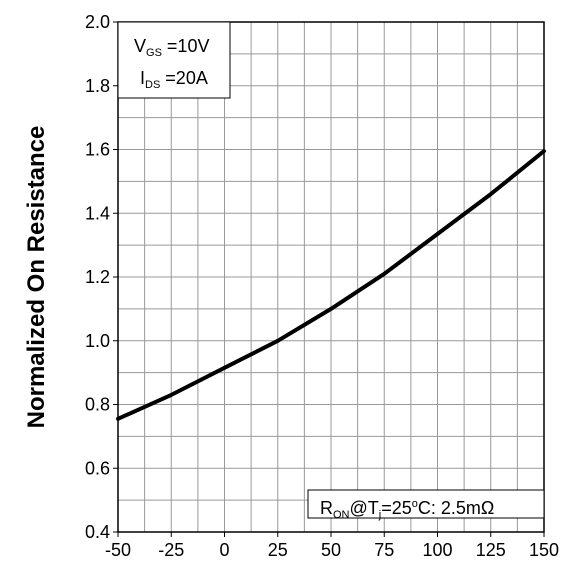 The image size is (566, 562). What do you see at coordinates (97, 86) in the screenshot?
I see `y-tick-label: 1.8` at bounding box center [97, 86].